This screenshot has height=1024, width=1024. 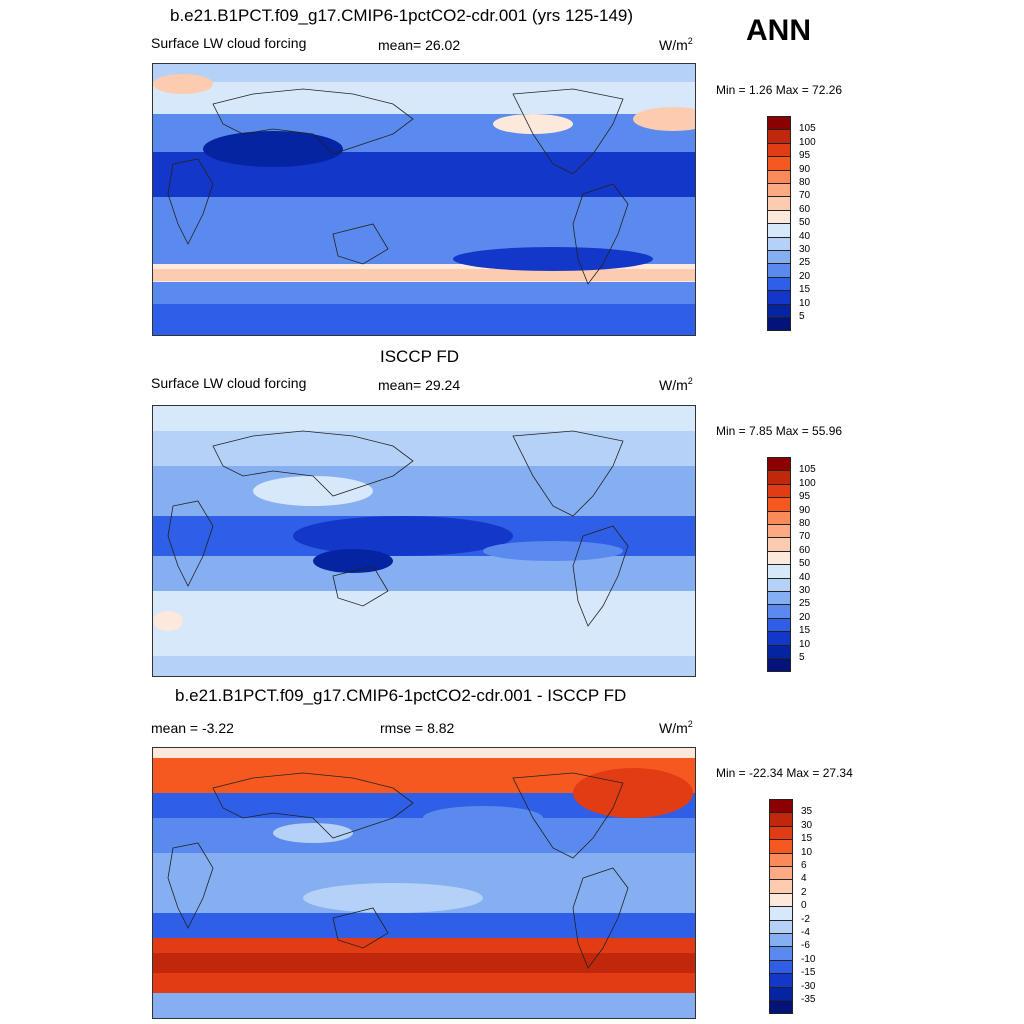 What do you see at coordinates (420, 356) in the screenshot?
I see `panel-2-title: ISCCP FD` at bounding box center [420, 356].